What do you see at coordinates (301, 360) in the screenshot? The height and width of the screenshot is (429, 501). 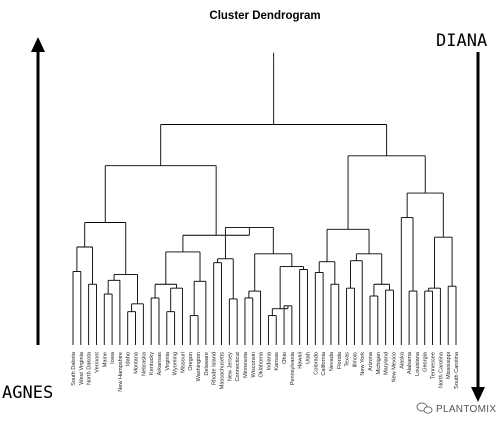 I see `leaf-label: Hawaii` at bounding box center [301, 360].